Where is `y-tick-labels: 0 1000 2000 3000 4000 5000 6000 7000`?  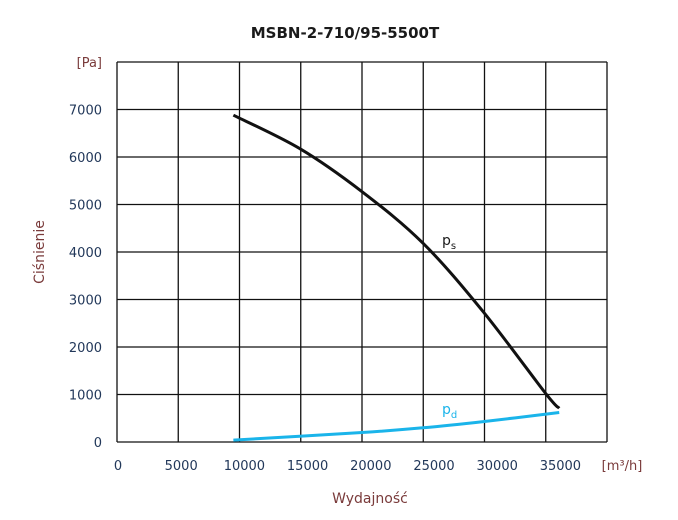
y-tick-labels: 0 1000 2000 3000 4000 5000 6000 7000 is located at coordinates (85, 278).